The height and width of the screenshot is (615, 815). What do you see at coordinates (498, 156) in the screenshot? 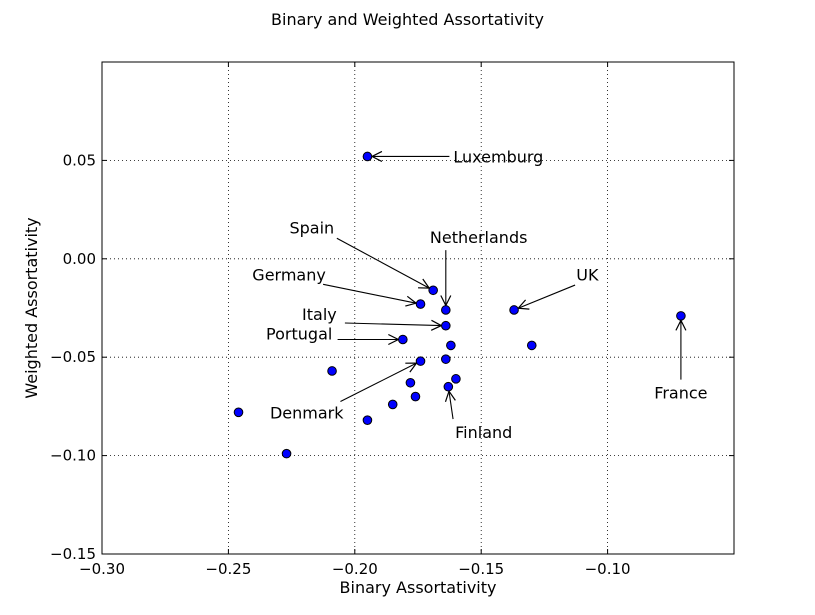
I see `annotation-label: Luxemburg` at bounding box center [498, 156].